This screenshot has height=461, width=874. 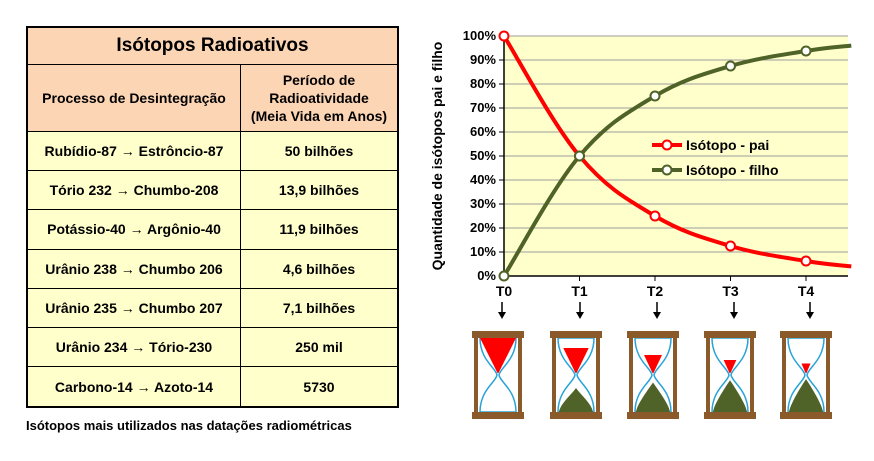 I want to click on half-life-cell: 11,9 bilhões, so click(x=319, y=229).